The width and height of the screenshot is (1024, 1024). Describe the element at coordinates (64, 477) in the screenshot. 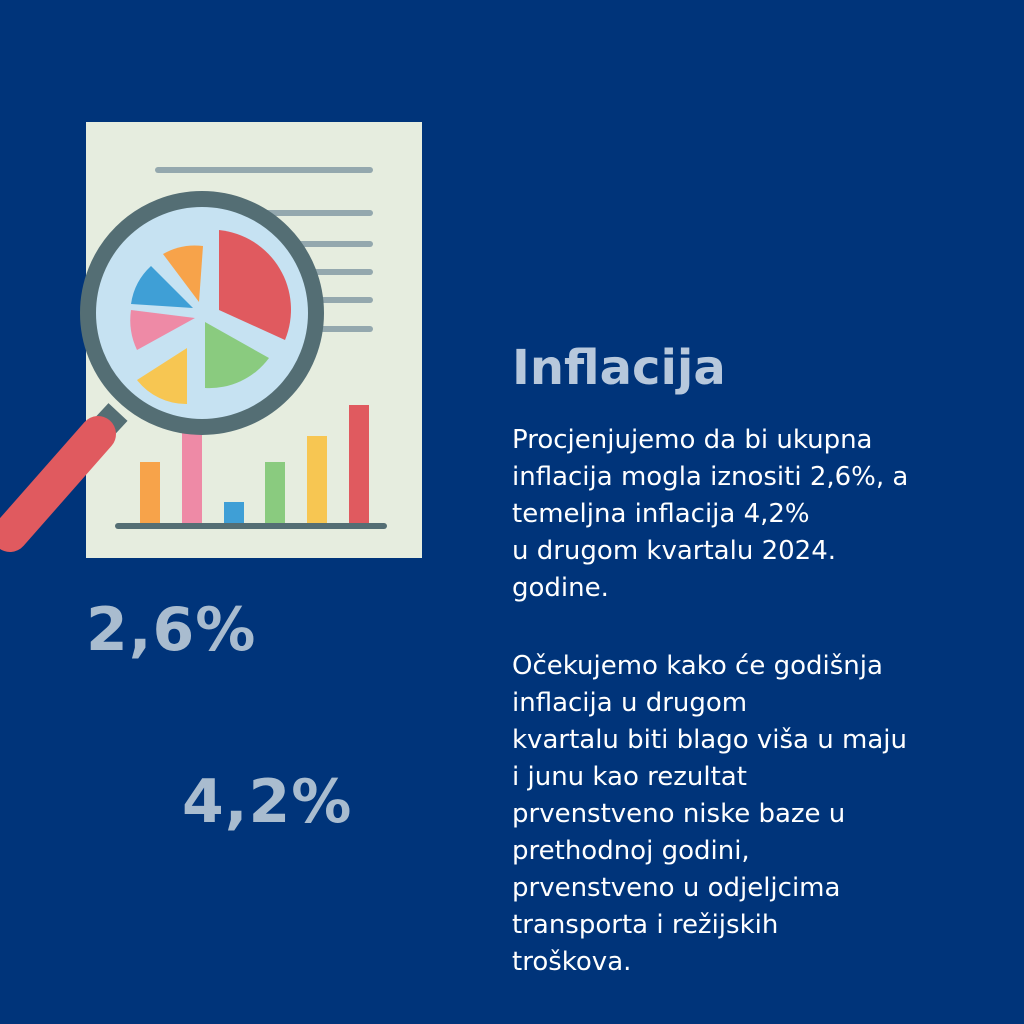

I see `magnifier-handle` at that location.